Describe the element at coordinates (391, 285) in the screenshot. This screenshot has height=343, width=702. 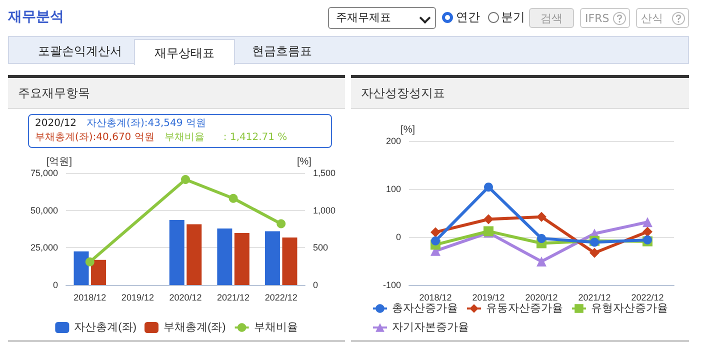
I see `y-tick-label: -100` at that location.